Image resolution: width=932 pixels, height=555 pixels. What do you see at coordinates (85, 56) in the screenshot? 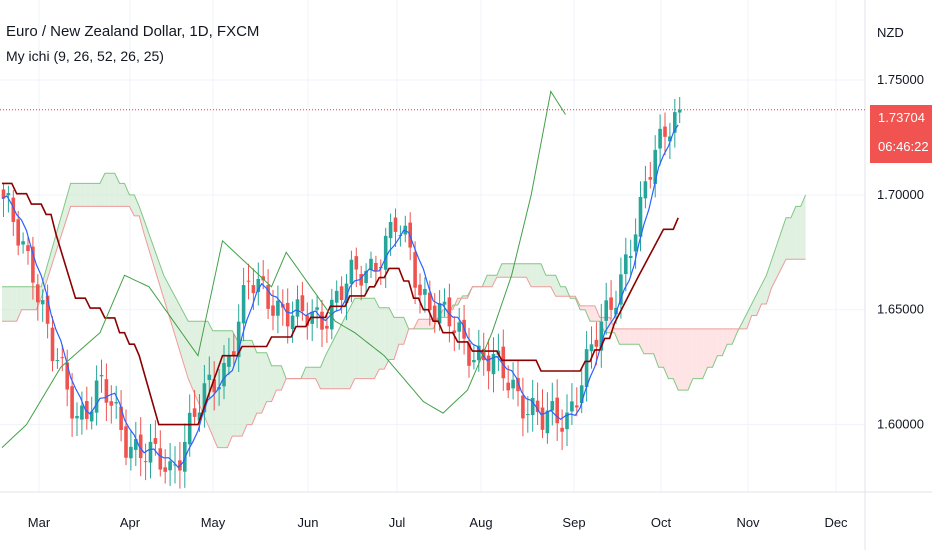
I see `indicator-label: My ichi (9, 26, 52, 26, 25)` at bounding box center [85, 56].